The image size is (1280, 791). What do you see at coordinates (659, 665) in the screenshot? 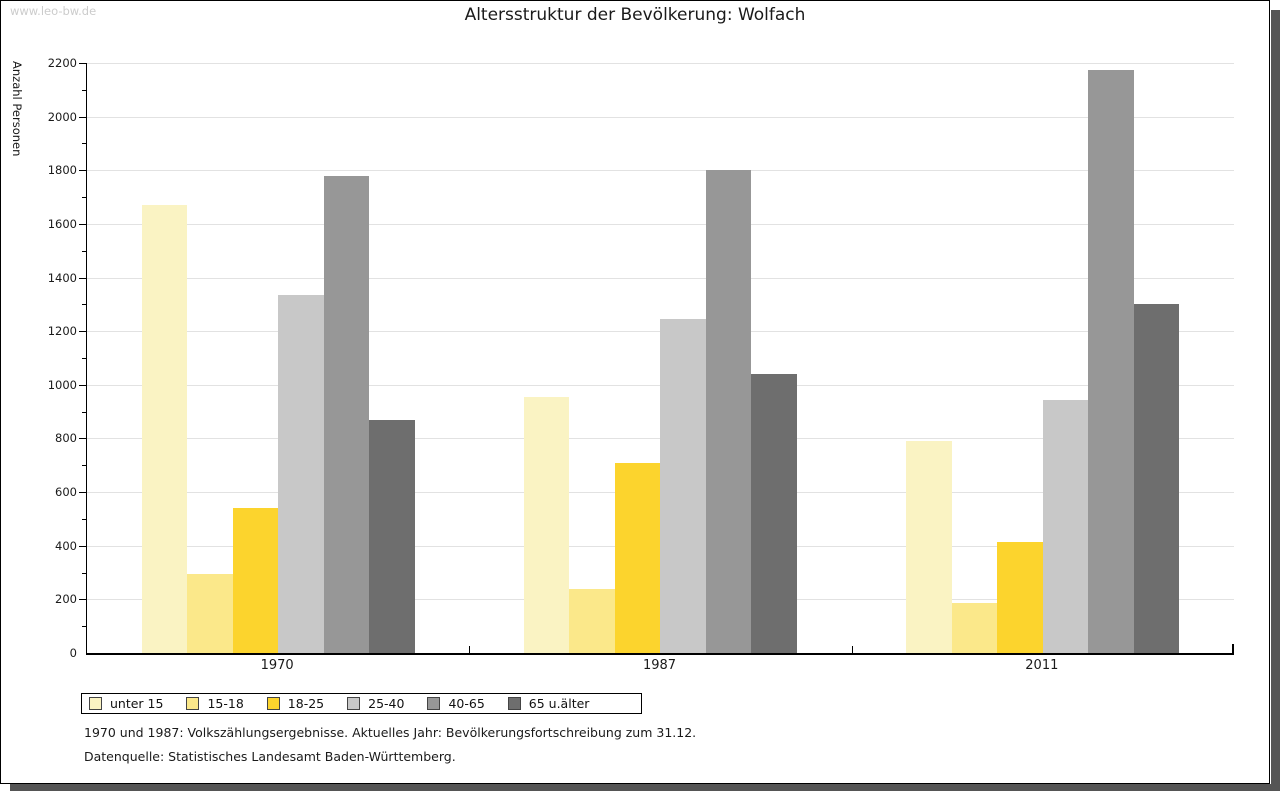
I see `x-tick-label: 1987` at bounding box center [659, 665].